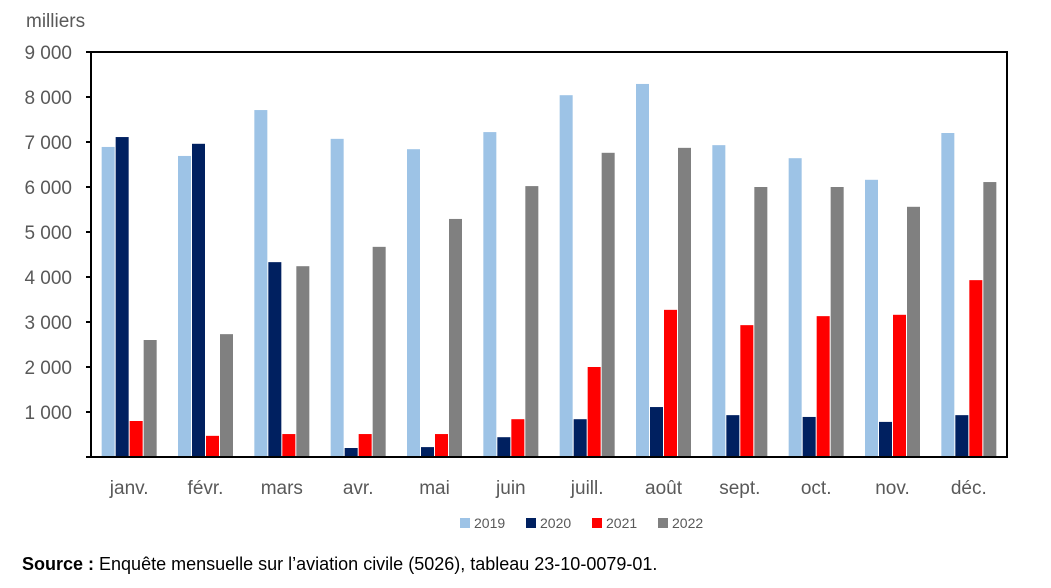 Image resolution: width=1051 pixels, height=588 pixels. Describe the element at coordinates (184, 306) in the screenshot. I see `bar-2019-févr.` at that location.